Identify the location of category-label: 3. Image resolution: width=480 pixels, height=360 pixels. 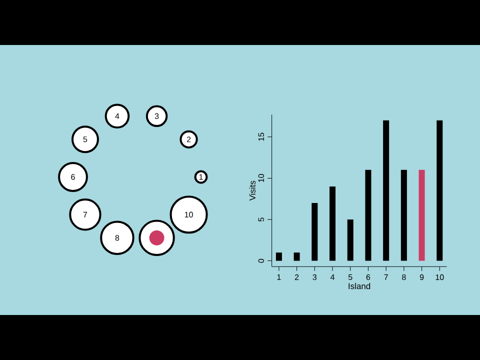
(156, 116).